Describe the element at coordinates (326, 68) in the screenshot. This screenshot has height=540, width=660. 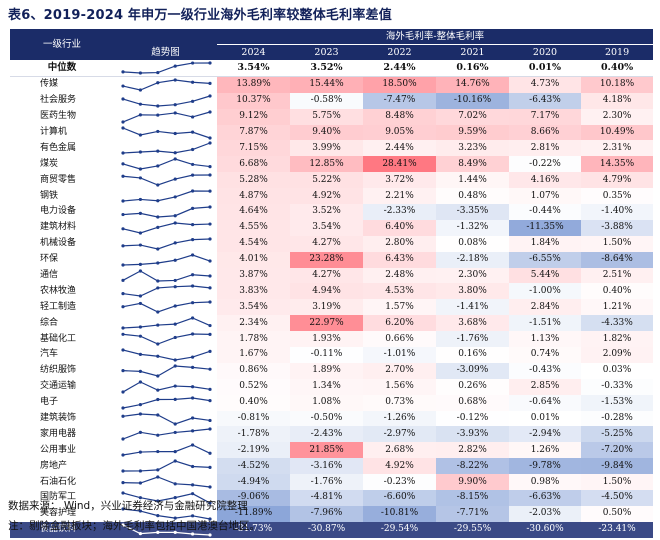
I see `median-value: 3.52%` at that location.